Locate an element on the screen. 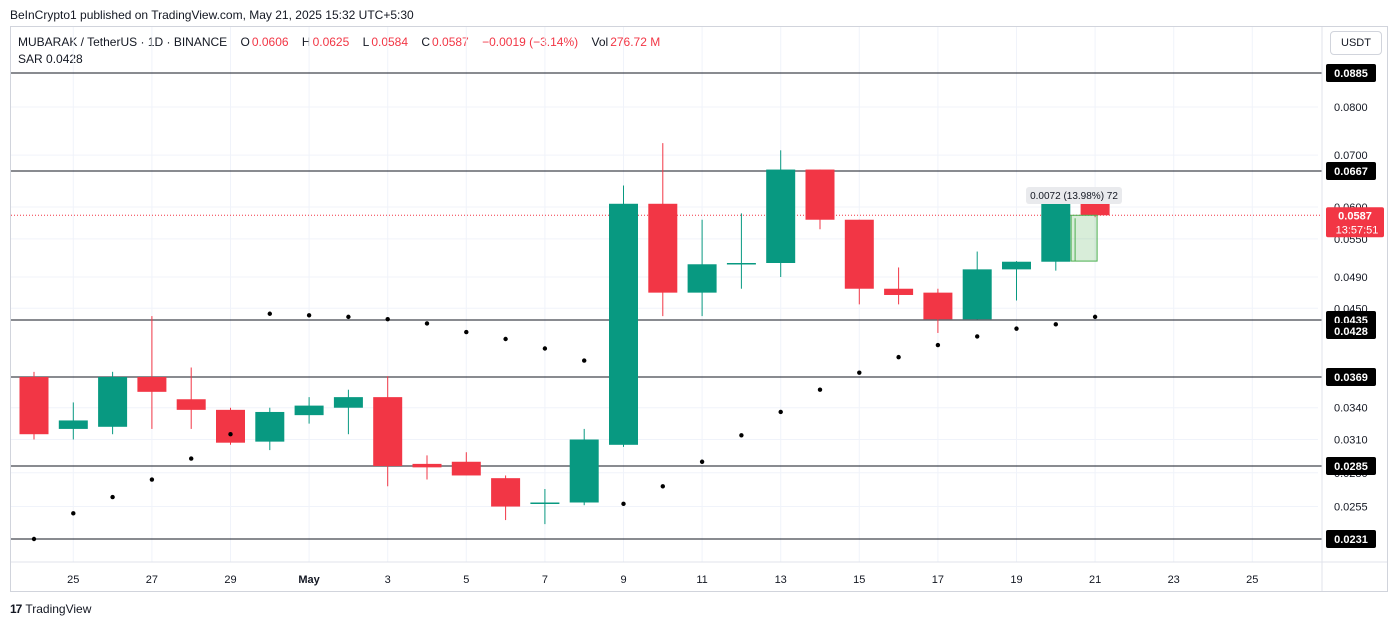 Image resolution: width=1400 pixels, height=627 pixels. date-tick-label: 11 is located at coordinates (701, 580).